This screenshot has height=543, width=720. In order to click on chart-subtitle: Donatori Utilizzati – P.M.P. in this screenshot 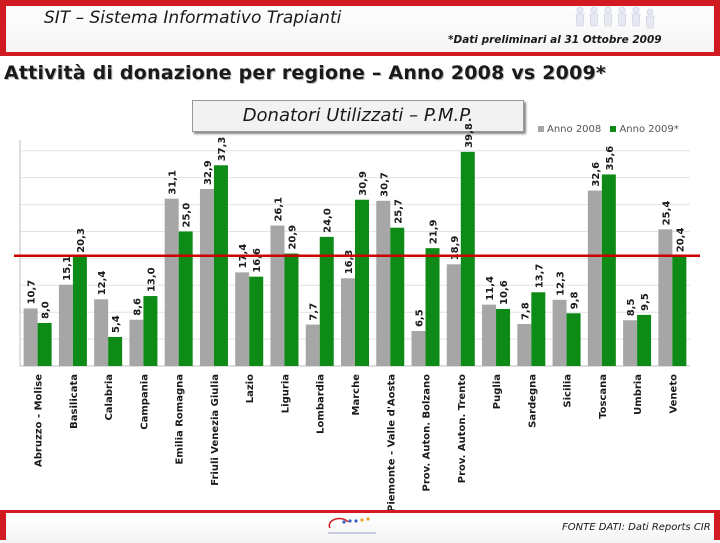, I will do `click(358, 115)`.